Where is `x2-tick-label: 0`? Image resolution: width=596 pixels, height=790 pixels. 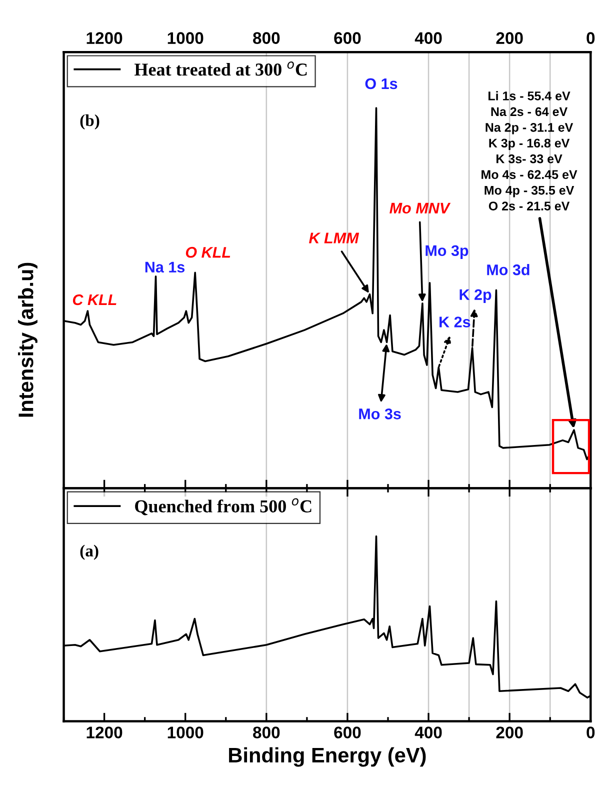 x2-tick-label: 0 is located at coordinates (590, 38).